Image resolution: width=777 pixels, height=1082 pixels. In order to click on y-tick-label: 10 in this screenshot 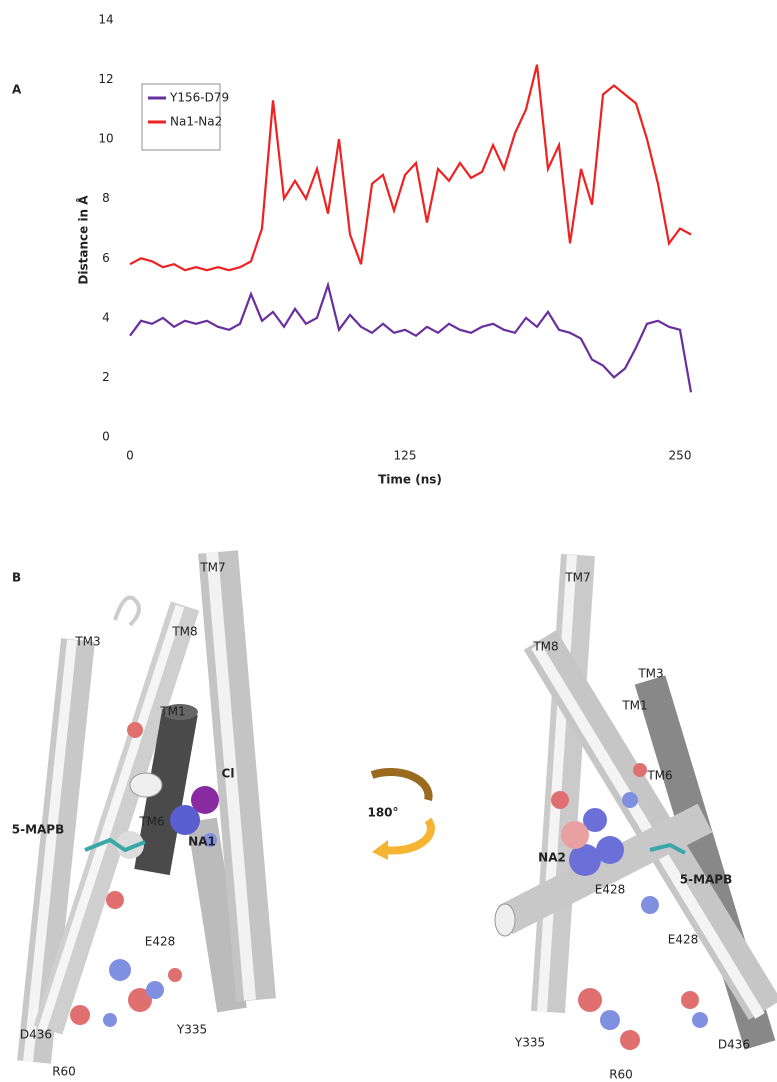, I will do `click(105, 139)`.